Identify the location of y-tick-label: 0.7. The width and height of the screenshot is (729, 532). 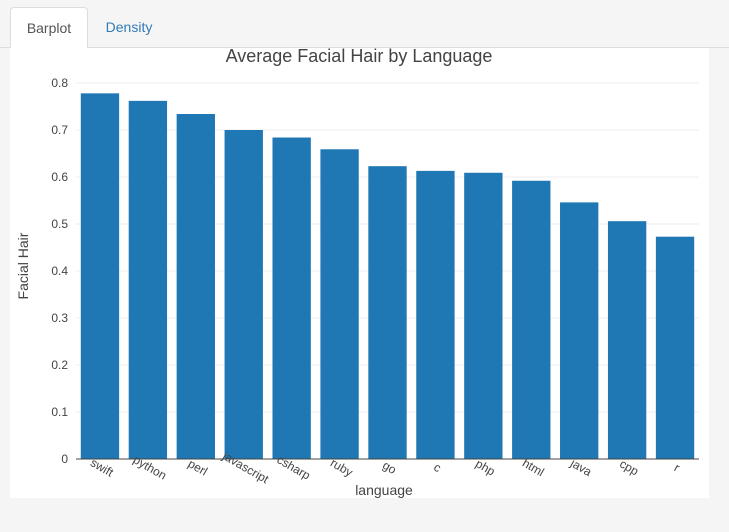
(59, 130).